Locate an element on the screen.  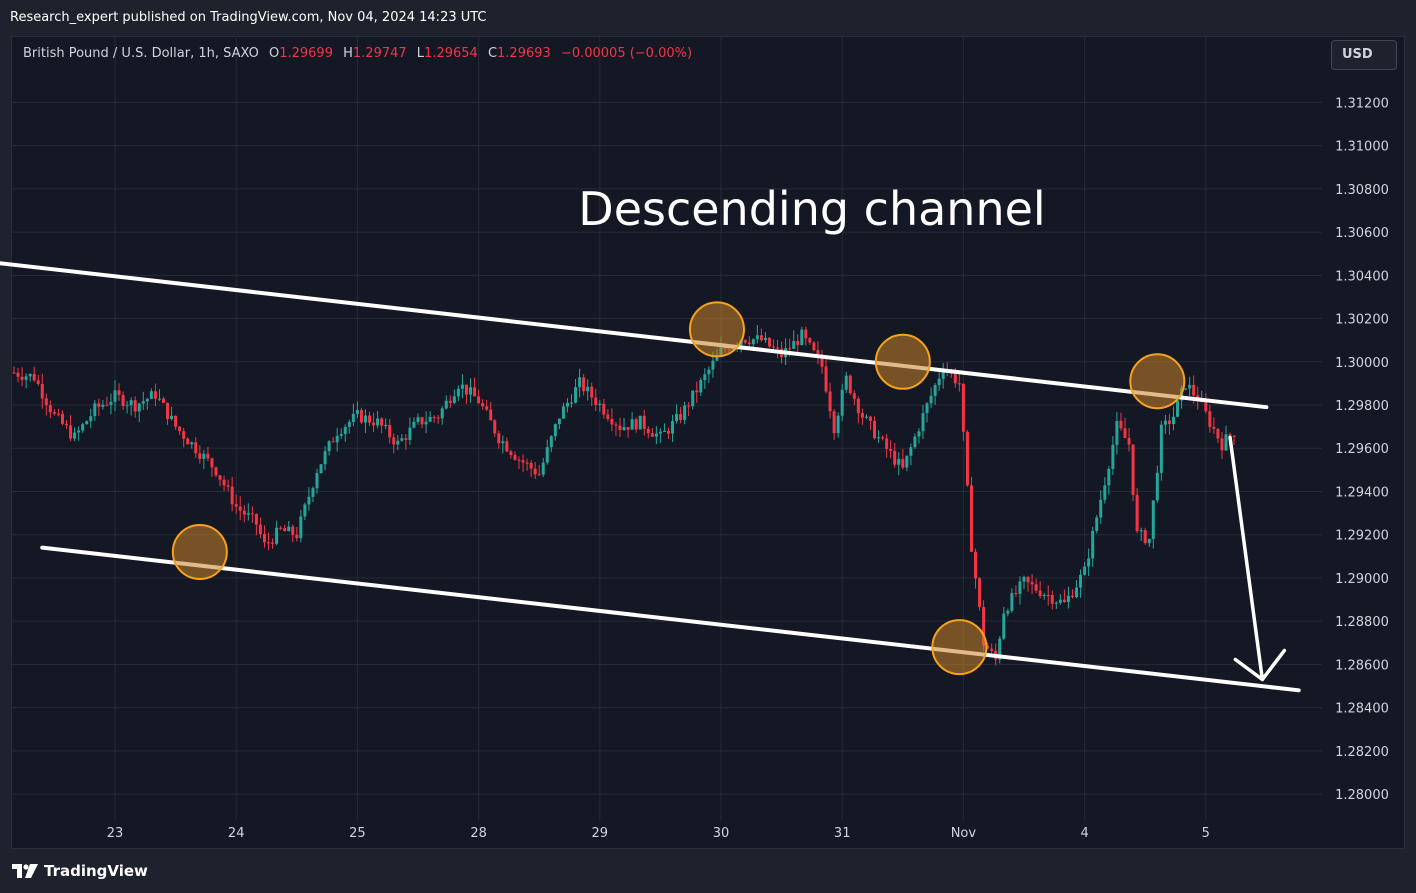
chart-title: Descending channel is located at coordinates (811, 209).